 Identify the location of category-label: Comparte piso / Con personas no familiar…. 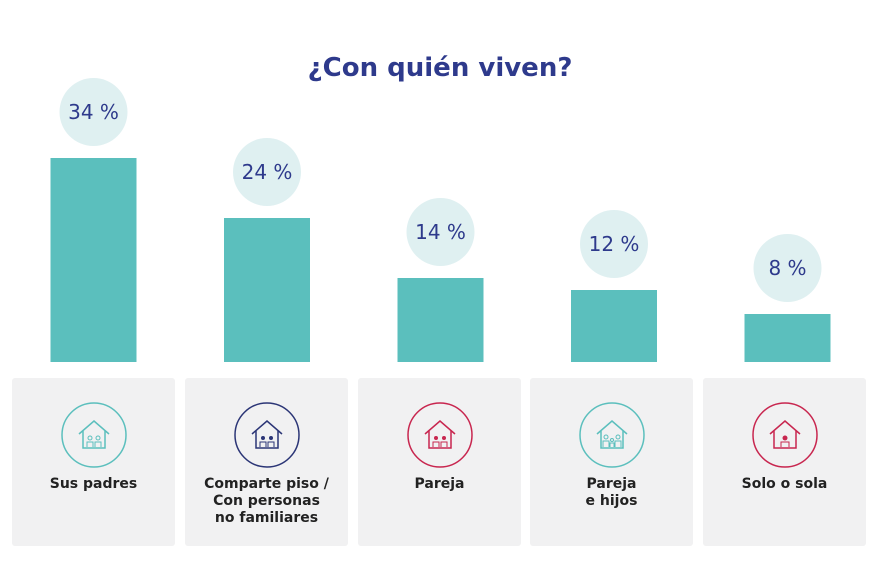
(266, 501).